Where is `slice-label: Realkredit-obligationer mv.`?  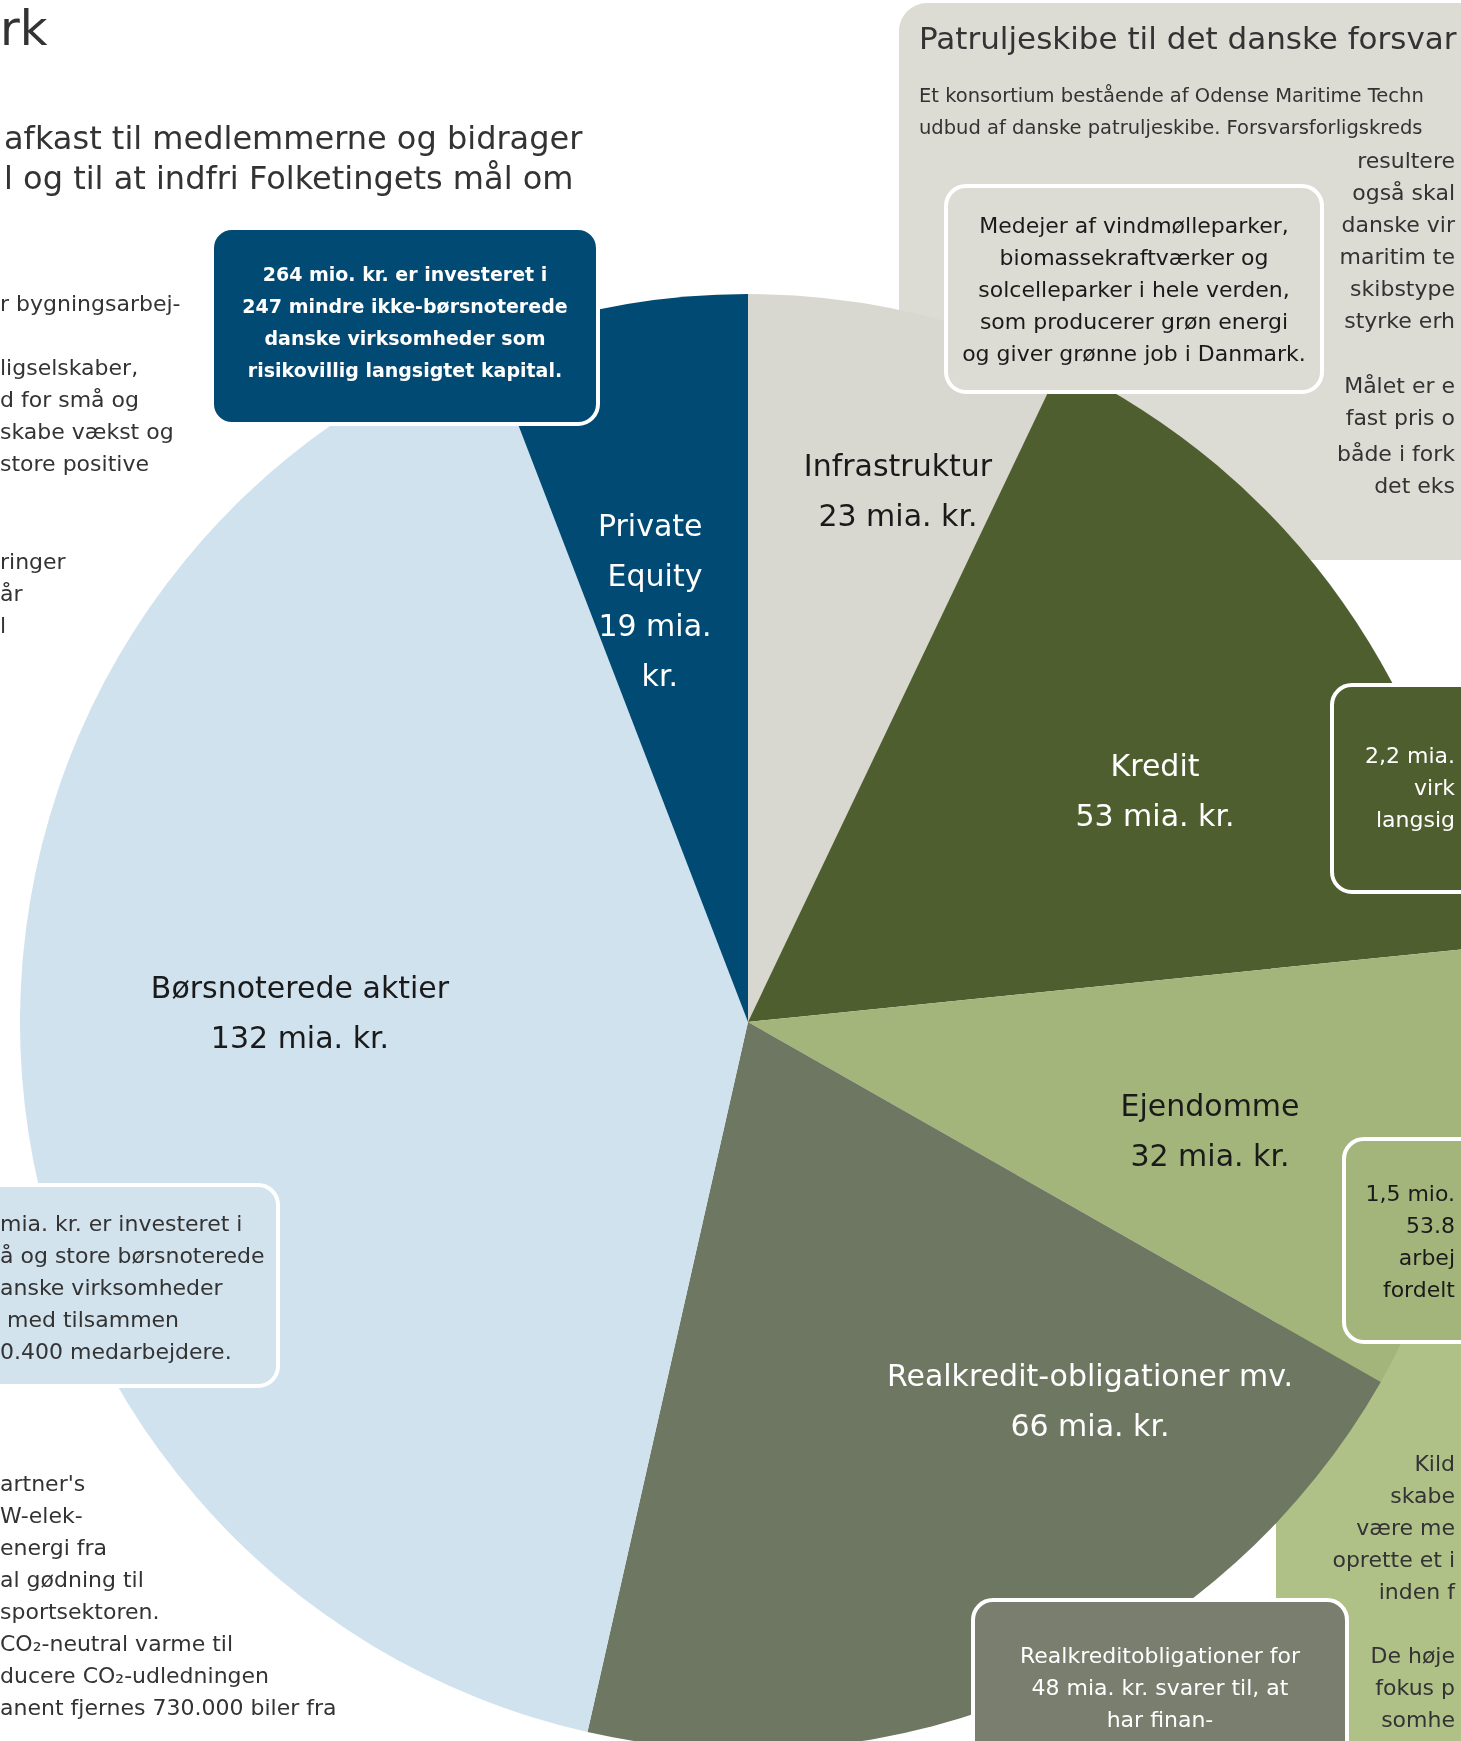
slice-label: Realkredit-obligationer mv. is located at coordinates (1090, 1375).